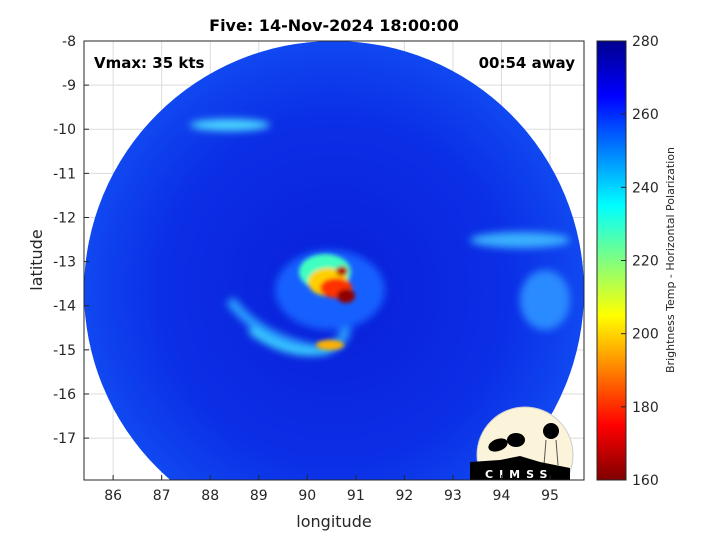 The height and width of the screenshot is (544, 720). I want to click on y-tick-label: -13, so click(64, 263).